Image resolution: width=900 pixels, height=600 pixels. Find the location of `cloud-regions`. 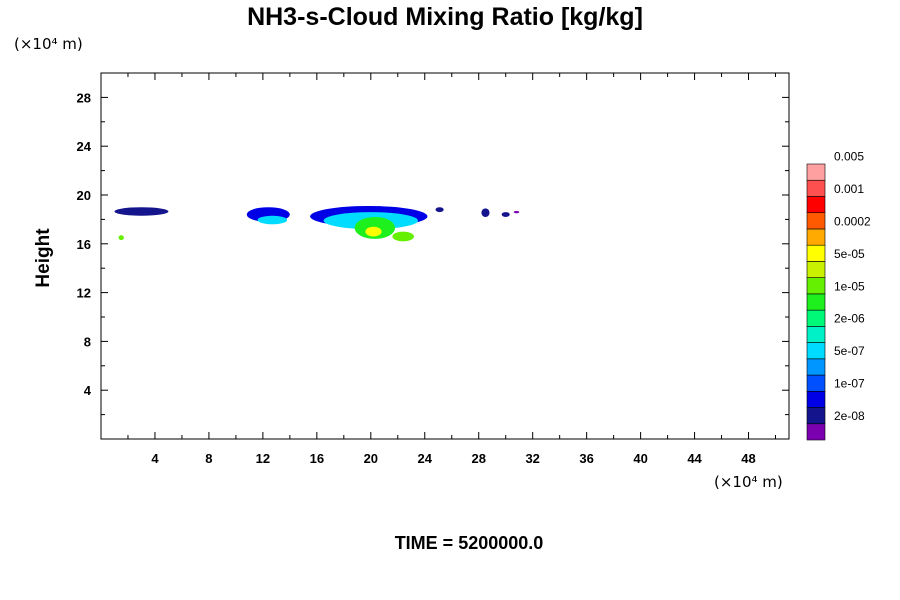

cloud-regions is located at coordinates (317, 223).